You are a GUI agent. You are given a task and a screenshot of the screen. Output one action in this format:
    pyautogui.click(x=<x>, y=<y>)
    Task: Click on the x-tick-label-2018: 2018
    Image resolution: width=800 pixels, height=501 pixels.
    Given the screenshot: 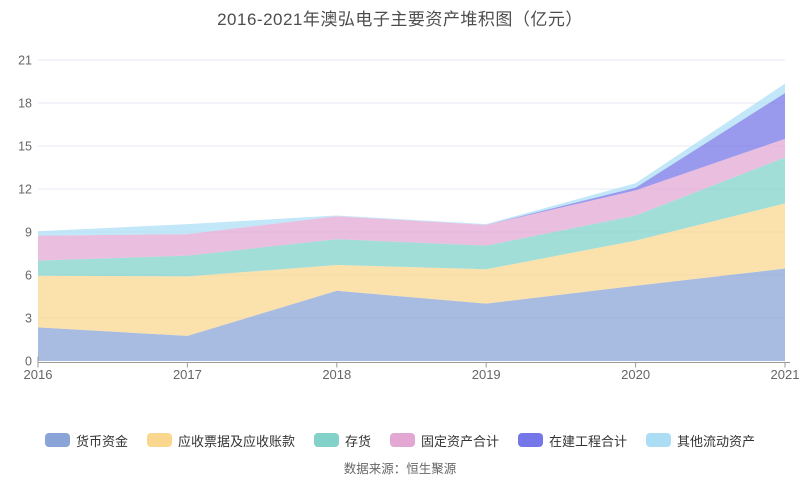 What is the action you would take?
    pyautogui.click(x=336, y=374)
    